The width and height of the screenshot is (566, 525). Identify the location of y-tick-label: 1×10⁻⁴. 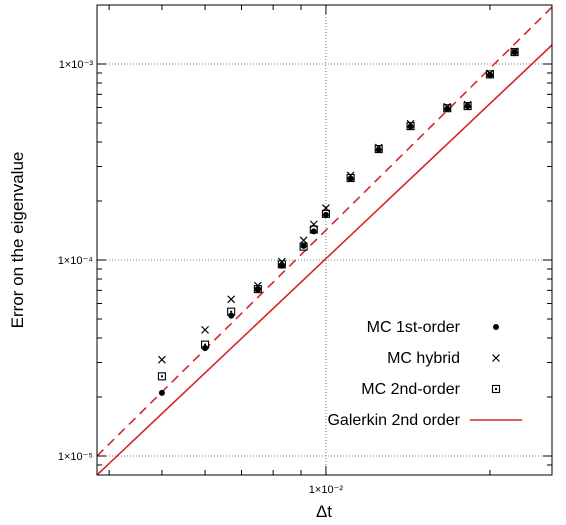
(76, 261).